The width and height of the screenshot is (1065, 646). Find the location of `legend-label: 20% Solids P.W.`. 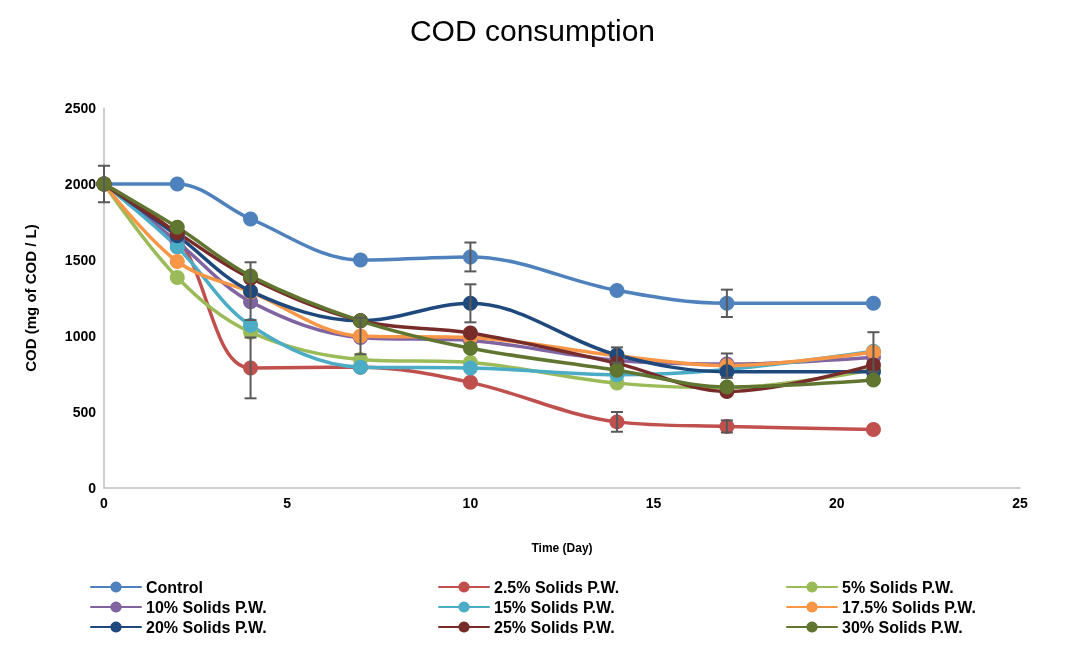

legend-label: 20% Solids P.W. is located at coordinates (206, 627).